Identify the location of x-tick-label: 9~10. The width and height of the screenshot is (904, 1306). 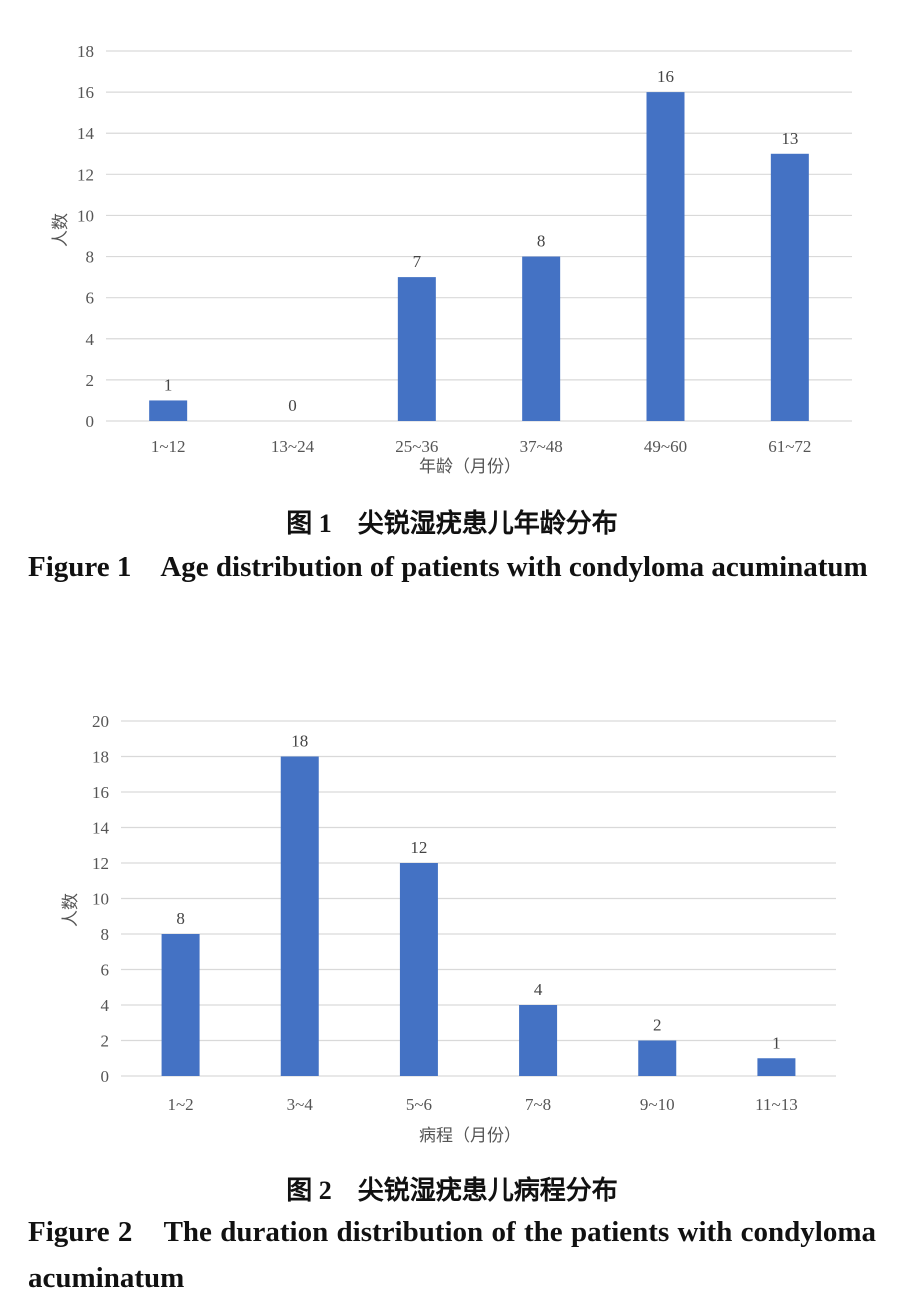
(657, 1104).